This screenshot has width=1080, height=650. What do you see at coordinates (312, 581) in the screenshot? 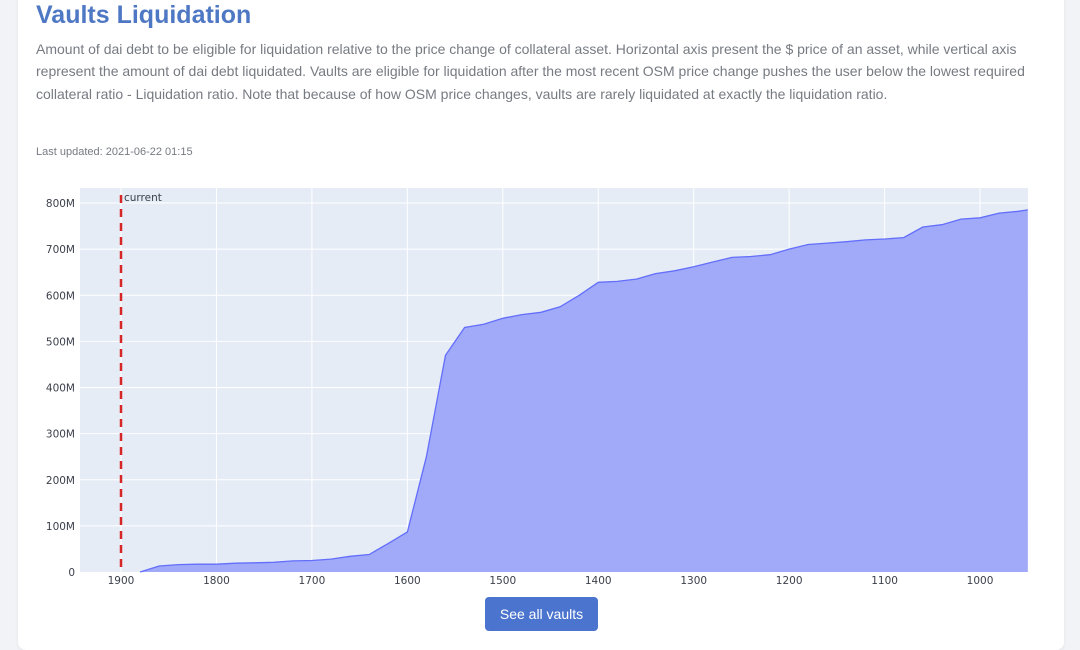
I see `x-tick-label: 1700` at bounding box center [312, 581].